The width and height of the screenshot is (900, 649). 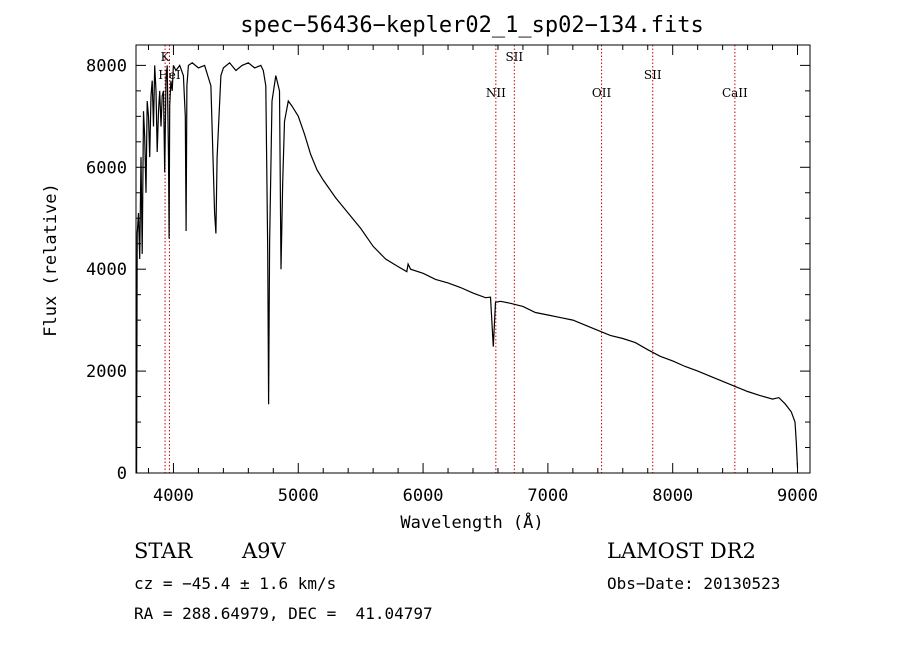 I want to click on x-tick-label: 5000, so click(x=298, y=496).